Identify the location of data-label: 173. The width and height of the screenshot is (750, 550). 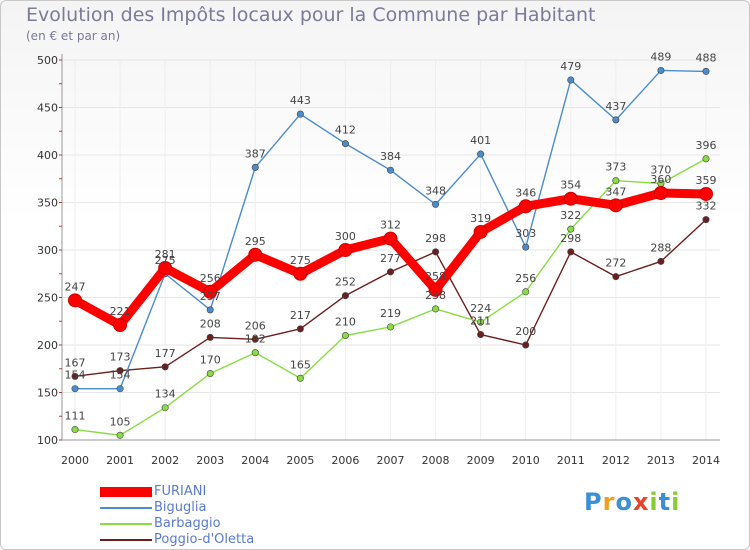
(120, 357).